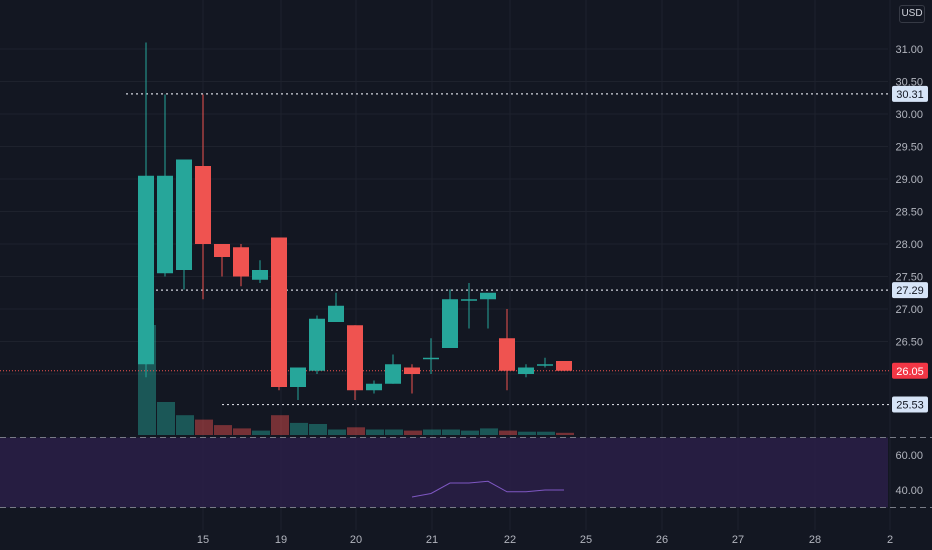  I want to click on last-price-label: 26.05, so click(910, 372).